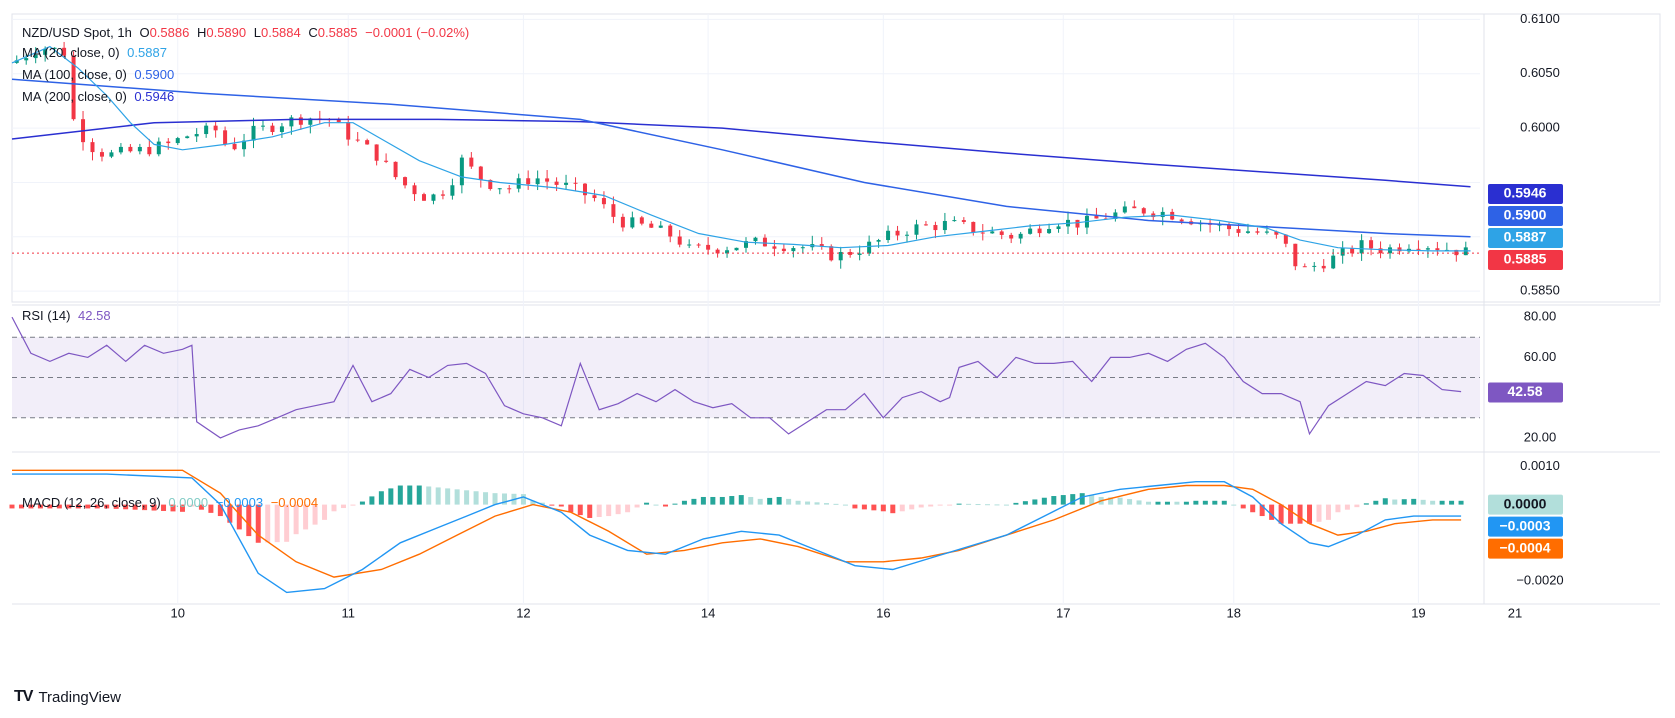 This screenshot has height=718, width=1675. I want to click on rsi-legend: RSI (14) 42.58, so click(68, 315).